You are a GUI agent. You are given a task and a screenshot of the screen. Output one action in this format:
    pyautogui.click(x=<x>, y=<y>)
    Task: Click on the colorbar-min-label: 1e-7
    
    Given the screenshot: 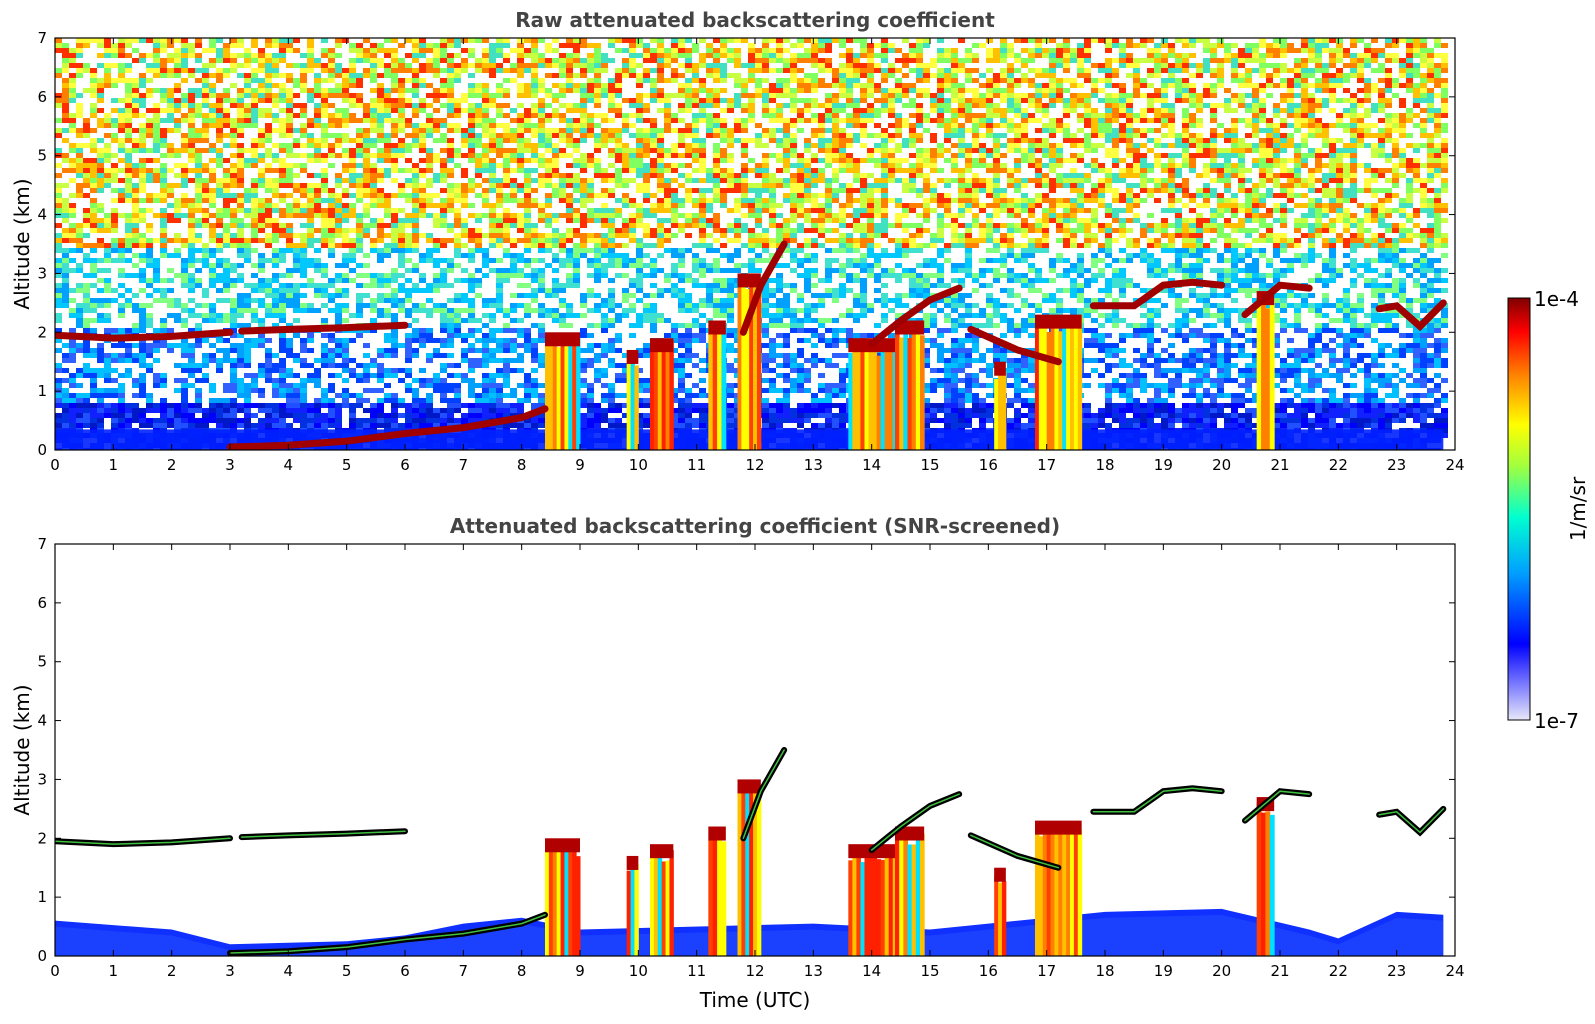 What is the action you would take?
    pyautogui.click(x=1556, y=721)
    